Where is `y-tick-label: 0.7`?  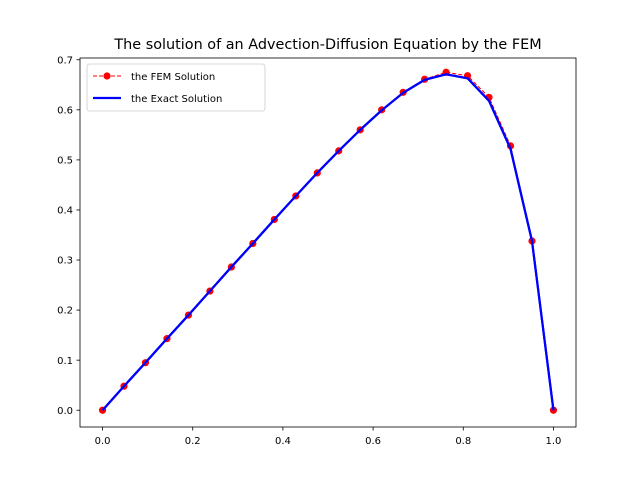 y-tick-label: 0.7 is located at coordinates (65, 60).